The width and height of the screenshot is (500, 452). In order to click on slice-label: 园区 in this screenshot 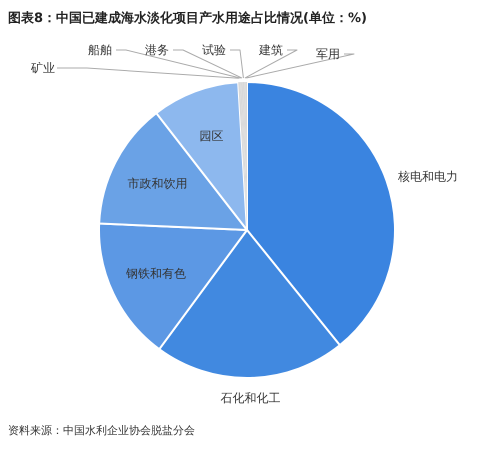, I will do `click(212, 135)`.